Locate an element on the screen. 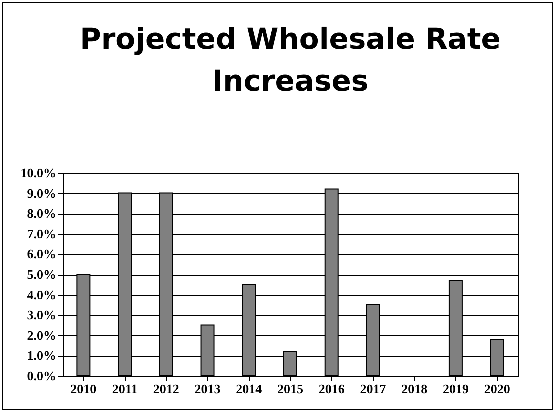 This screenshot has height=414, width=557. x-tick-label: 2012 is located at coordinates (166, 389).